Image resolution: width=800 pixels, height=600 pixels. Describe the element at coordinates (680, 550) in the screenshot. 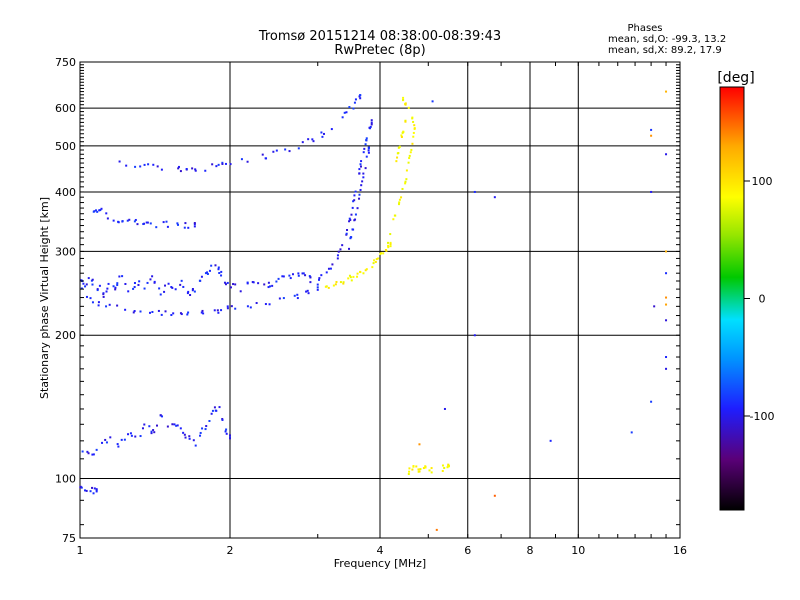

I see `x-tick-label: 16` at that location.